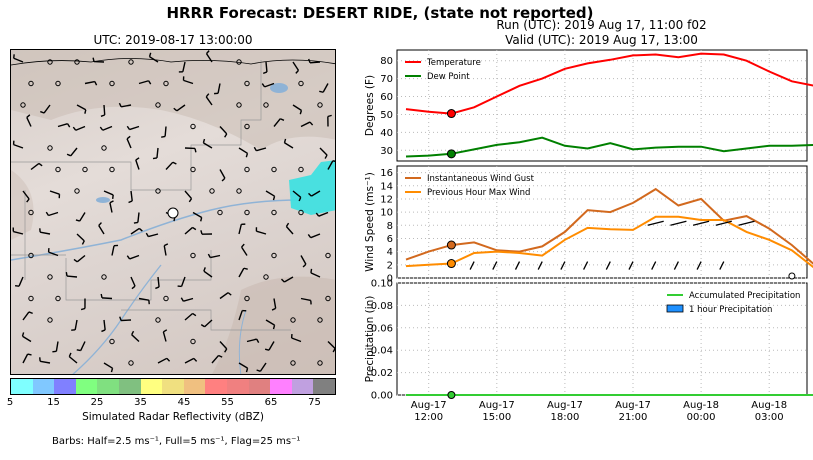  I want to click on legend-label: 1 hour Precipitation, so click(730, 310).